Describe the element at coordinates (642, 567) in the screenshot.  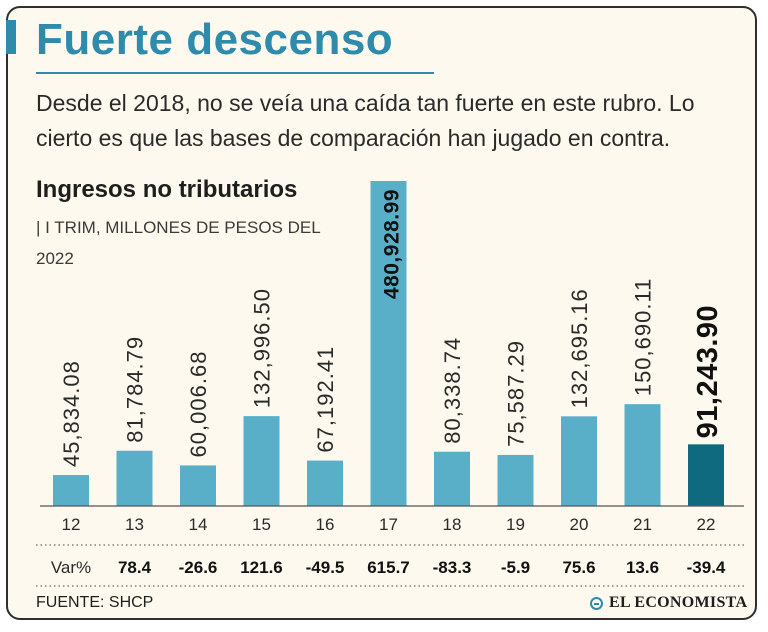
I see `var-value: 13.6` at that location.